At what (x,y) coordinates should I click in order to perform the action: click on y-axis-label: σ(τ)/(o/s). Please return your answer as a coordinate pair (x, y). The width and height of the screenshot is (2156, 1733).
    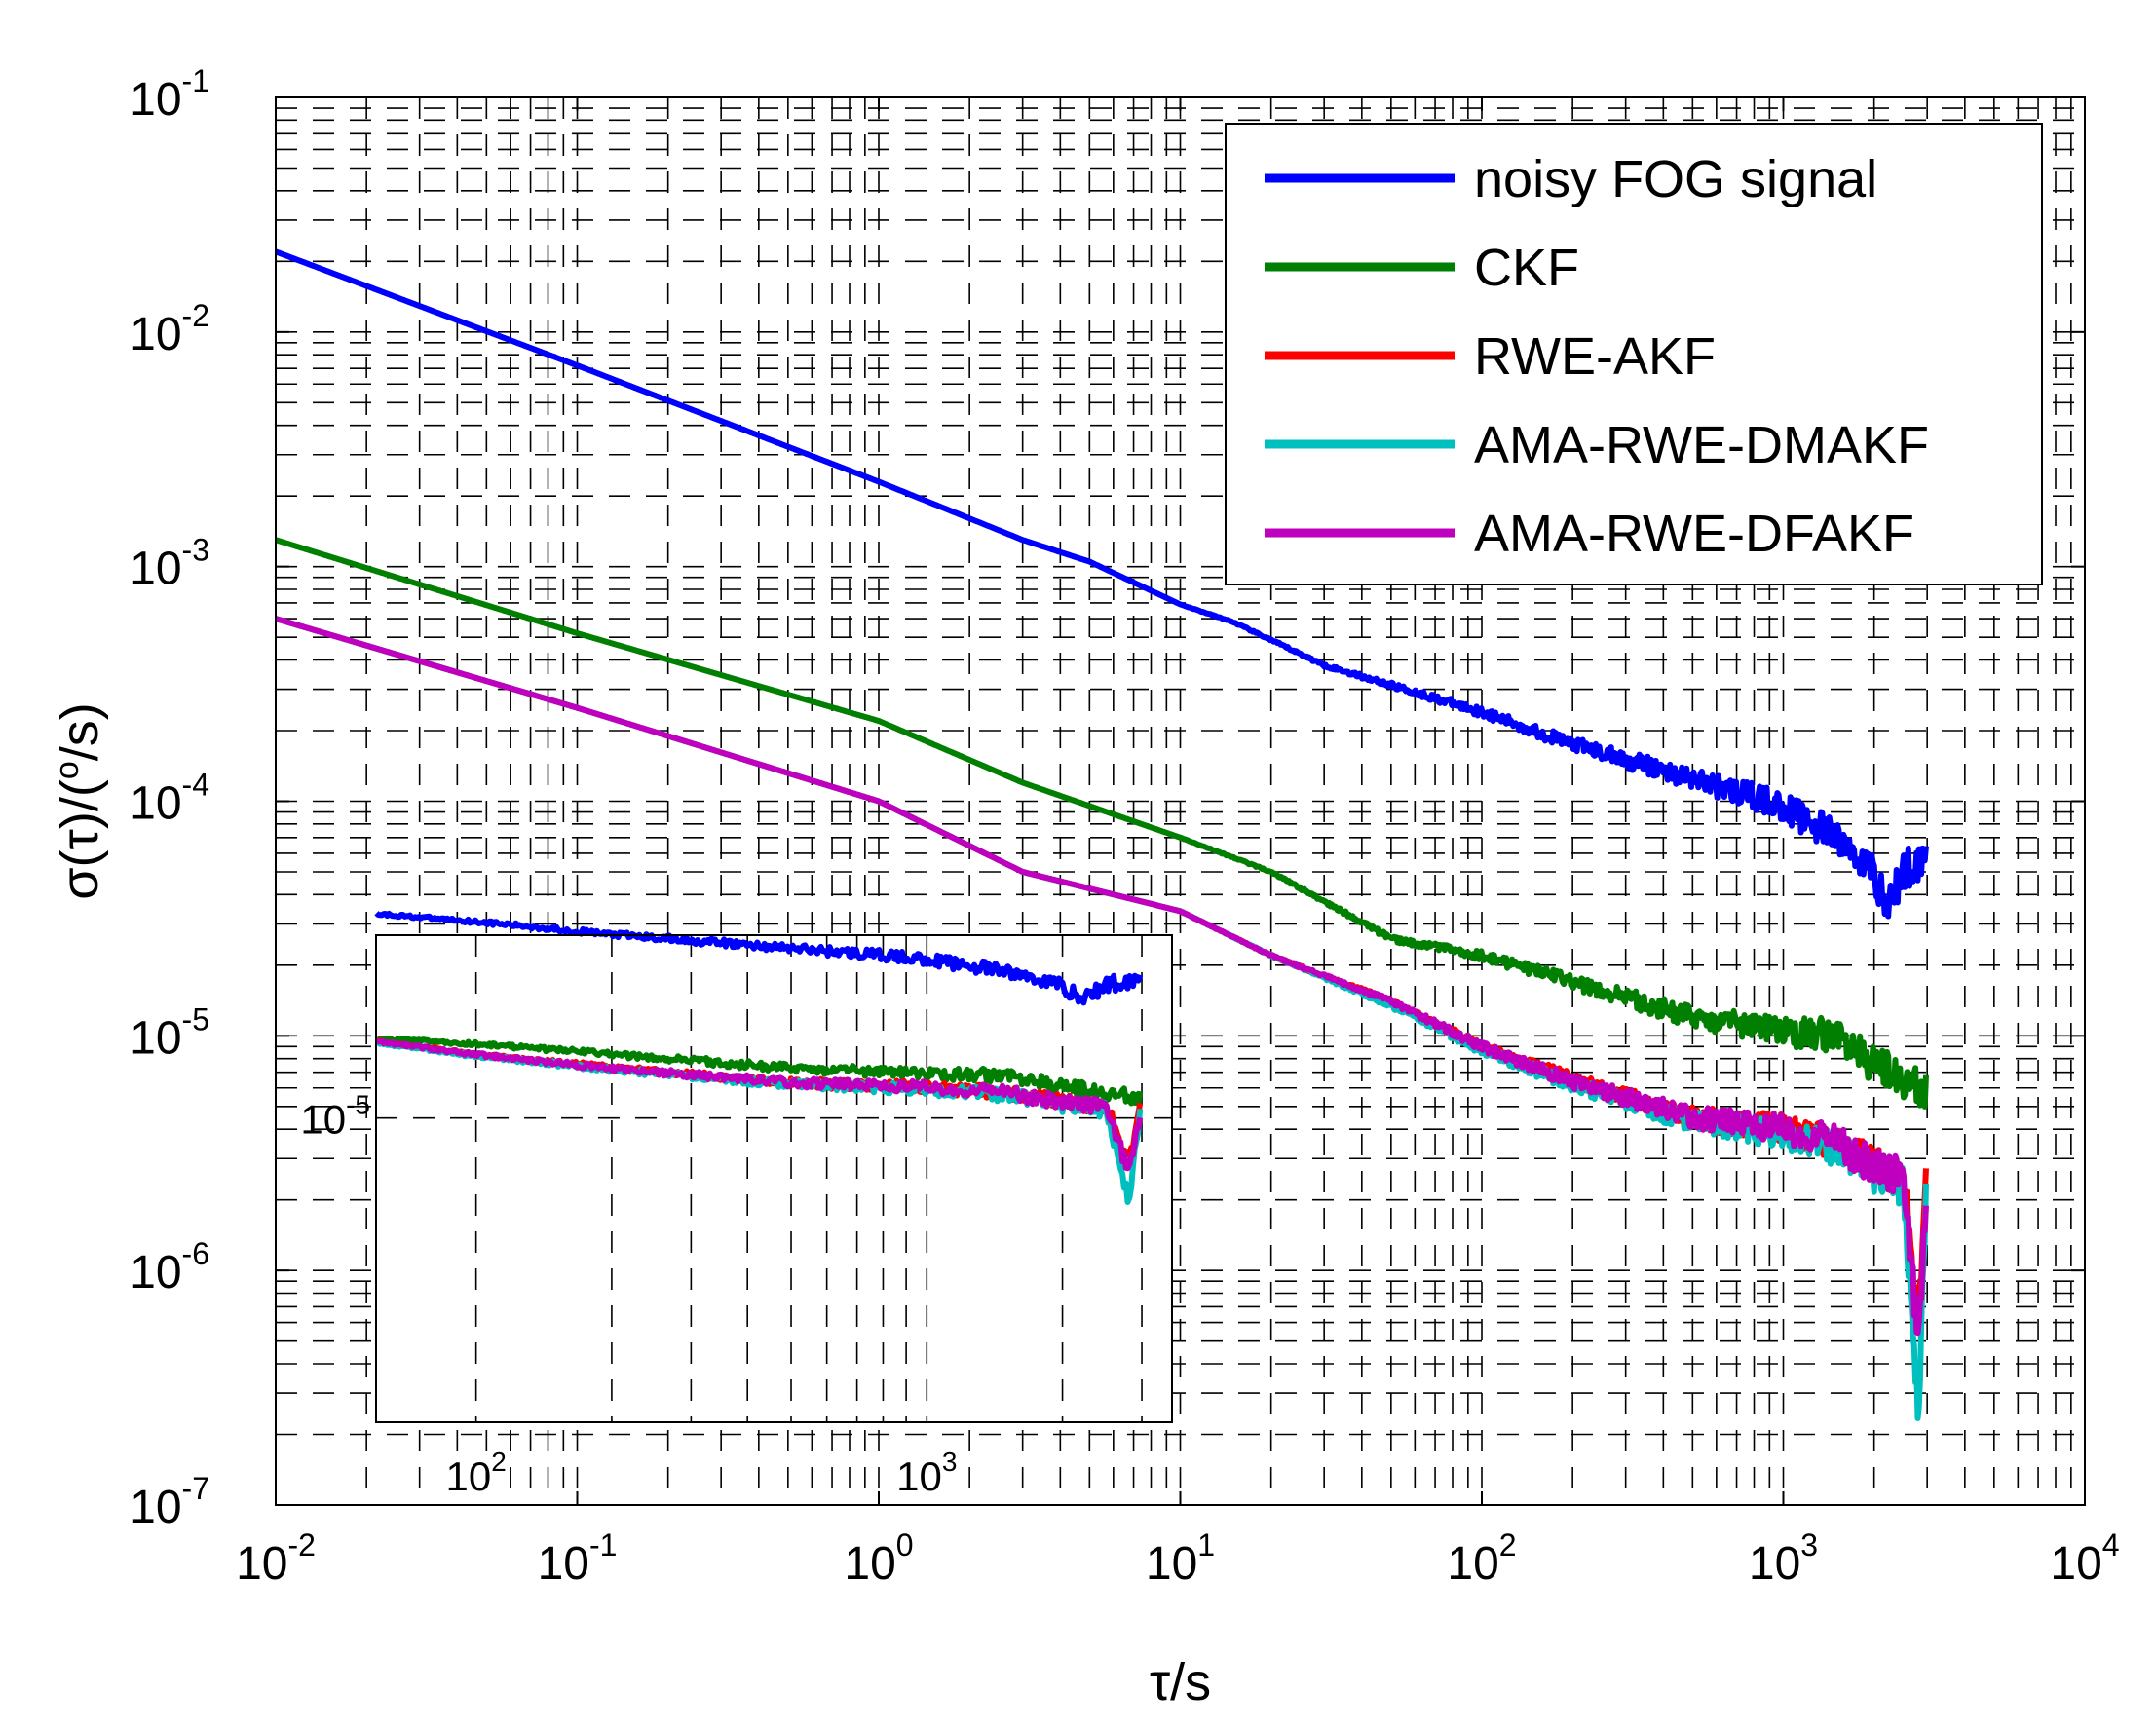
    Looking at the image, I should click on (79, 801).